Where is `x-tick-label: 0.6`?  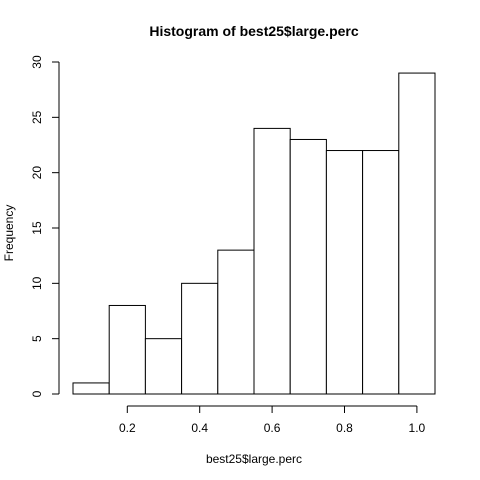
x-tick-label: 0.6 is located at coordinates (272, 428).